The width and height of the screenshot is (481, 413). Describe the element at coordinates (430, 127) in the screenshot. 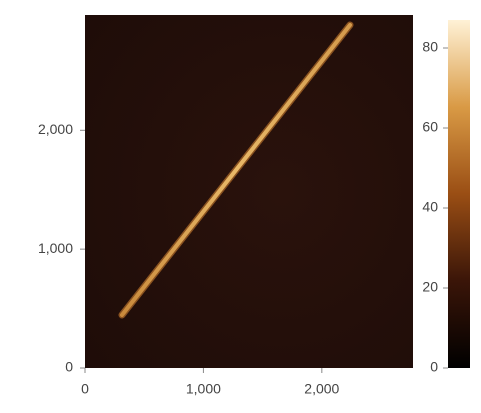

I see `colorbar-tick-label: 60` at that location.